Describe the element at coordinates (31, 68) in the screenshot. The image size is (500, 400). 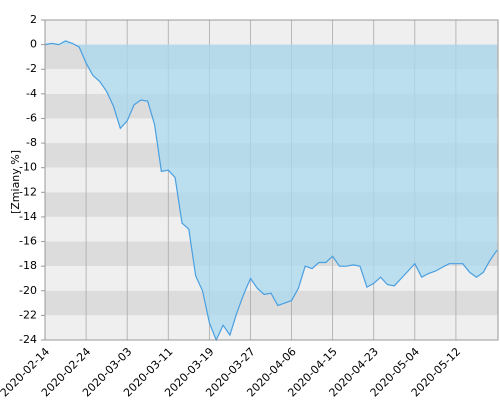
I see `y-tick-label: -2` at that location.